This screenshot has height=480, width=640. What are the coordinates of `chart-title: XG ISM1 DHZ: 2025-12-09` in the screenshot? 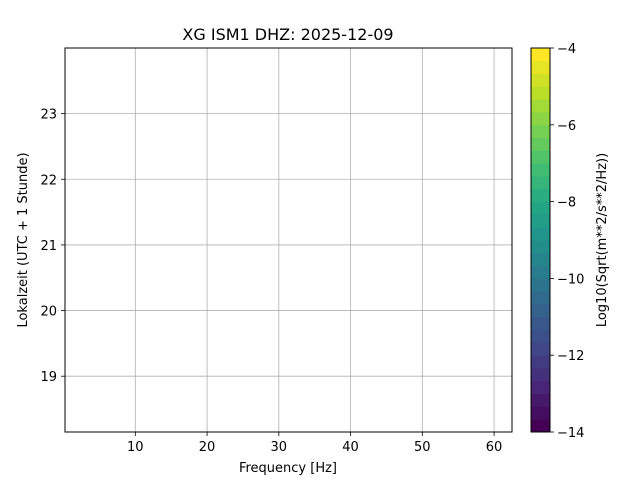 It's located at (287, 34).